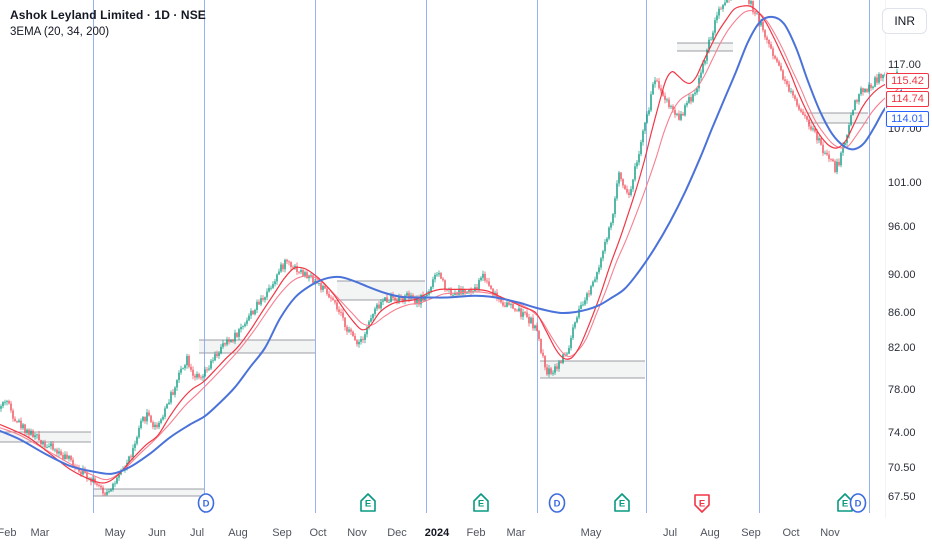 The image size is (932, 550). I want to click on symbol-title: Ashok Leyland Limited · 1D · NSE, so click(108, 15).